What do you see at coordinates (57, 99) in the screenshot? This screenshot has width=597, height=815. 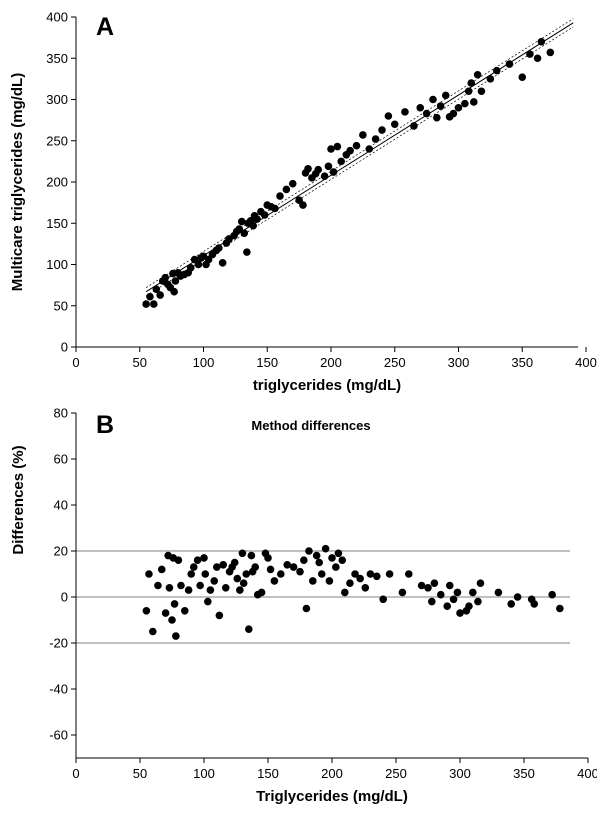 I see `panel-a-y-tick-label: 300` at bounding box center [57, 99].